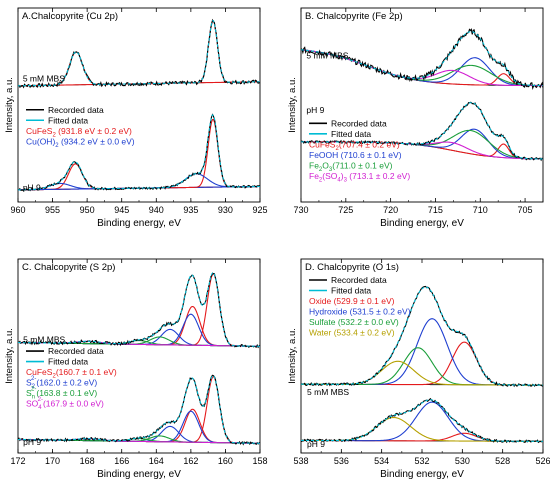  Describe the element at coordinates (259, 461) in the screenshot. I see `x-tick-label: 158` at that location.